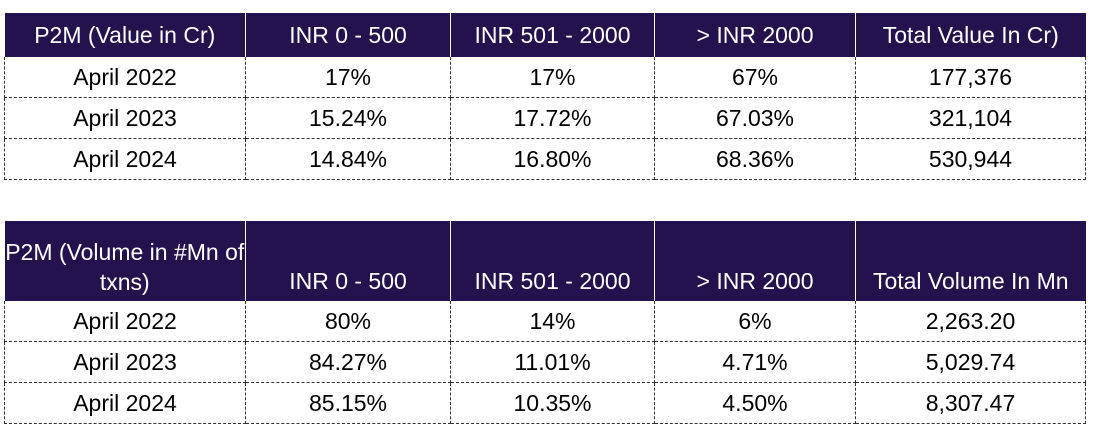 This screenshot has width=1112, height=434. Describe the element at coordinates (970, 403) in the screenshot. I see `table-cell: 8,307.47` at that location.